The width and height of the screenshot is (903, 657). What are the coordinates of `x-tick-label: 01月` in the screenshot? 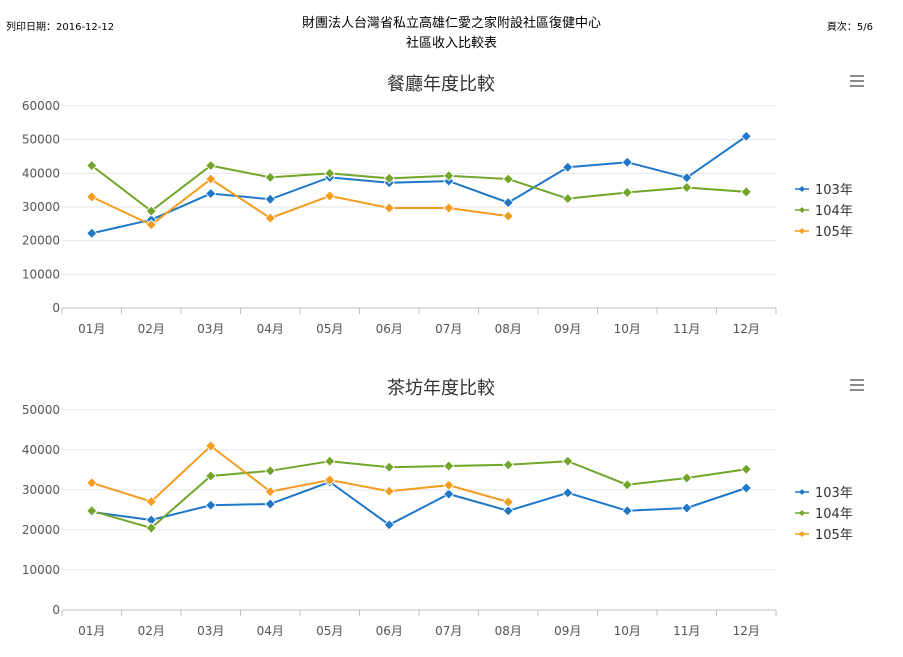 It's located at (91, 329).